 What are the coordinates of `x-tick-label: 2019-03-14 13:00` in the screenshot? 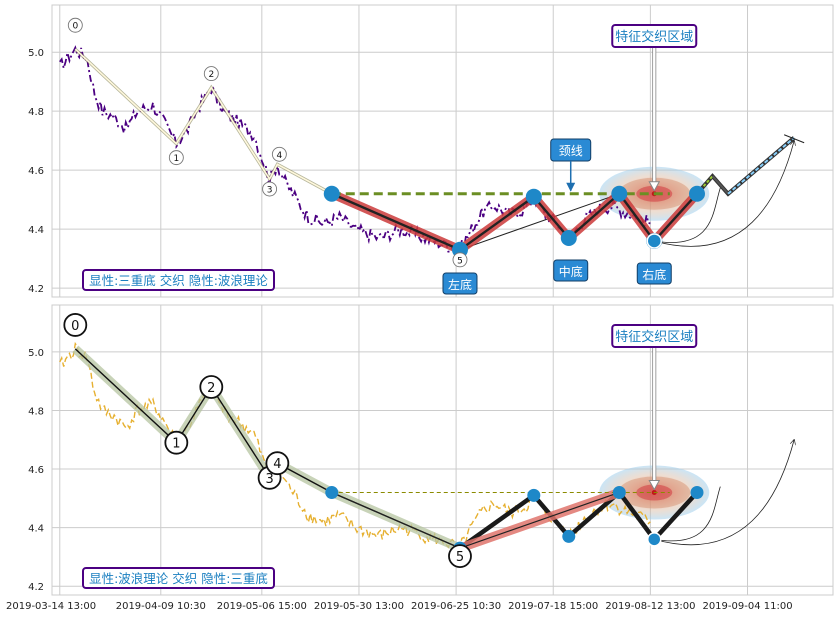 It's located at (51, 606).